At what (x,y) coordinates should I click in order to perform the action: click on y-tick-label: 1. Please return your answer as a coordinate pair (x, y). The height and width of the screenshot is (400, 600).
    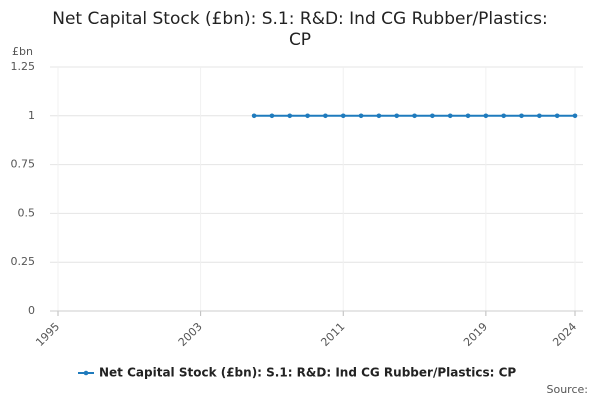
    Looking at the image, I should click on (31, 115).